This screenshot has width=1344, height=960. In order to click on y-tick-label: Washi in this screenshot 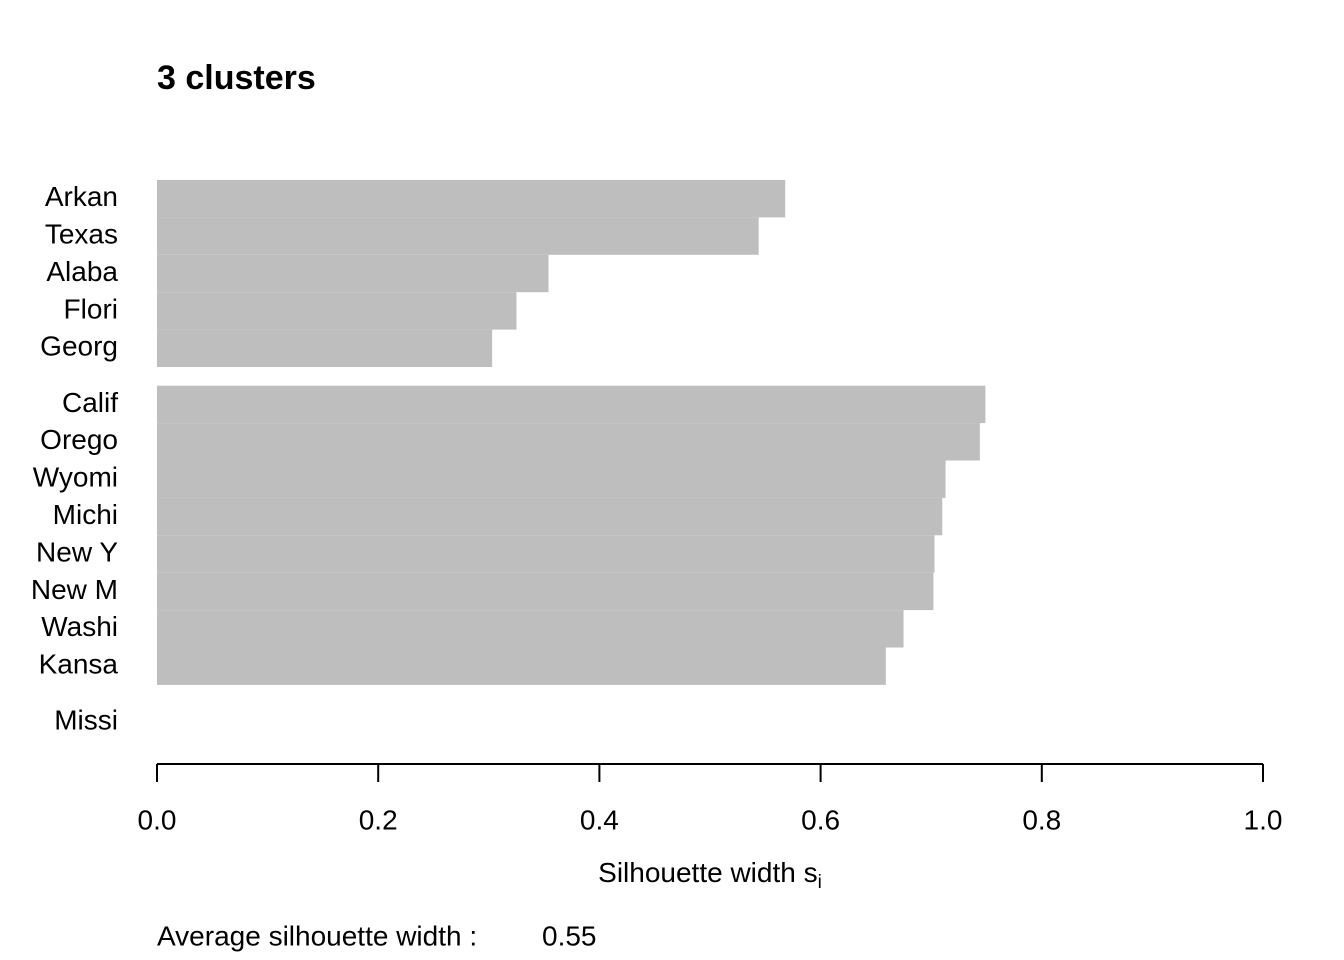, I will do `click(79, 626)`.